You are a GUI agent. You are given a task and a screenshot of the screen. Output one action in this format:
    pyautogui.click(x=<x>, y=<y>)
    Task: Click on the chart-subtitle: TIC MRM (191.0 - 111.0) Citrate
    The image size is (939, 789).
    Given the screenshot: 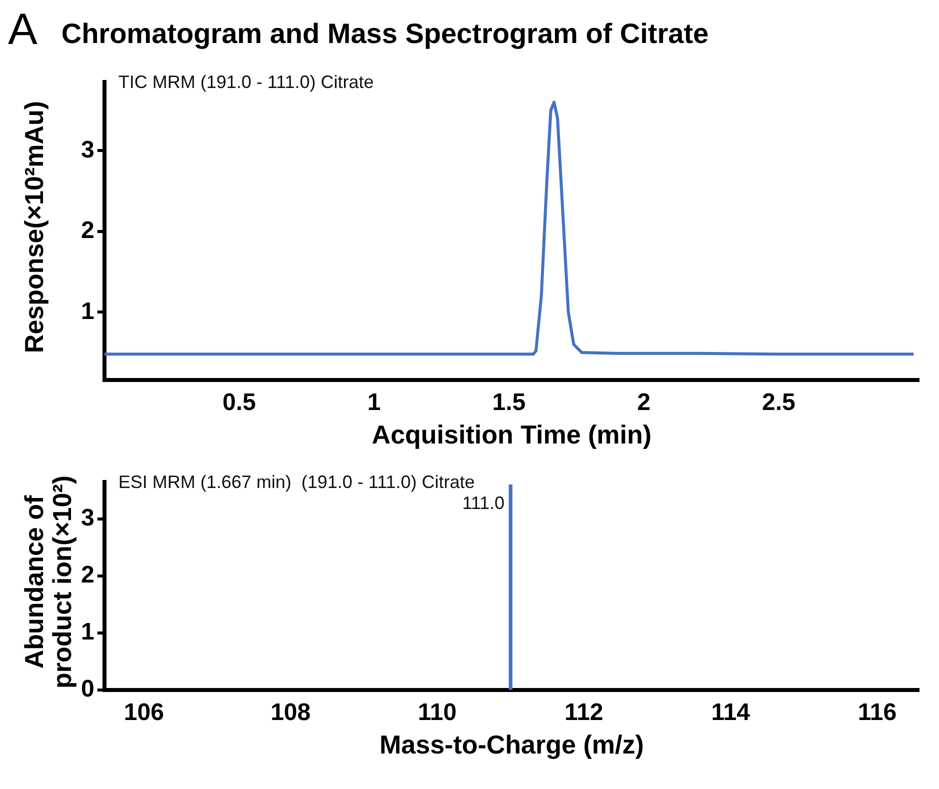 What is the action you would take?
    pyautogui.click(x=246, y=82)
    